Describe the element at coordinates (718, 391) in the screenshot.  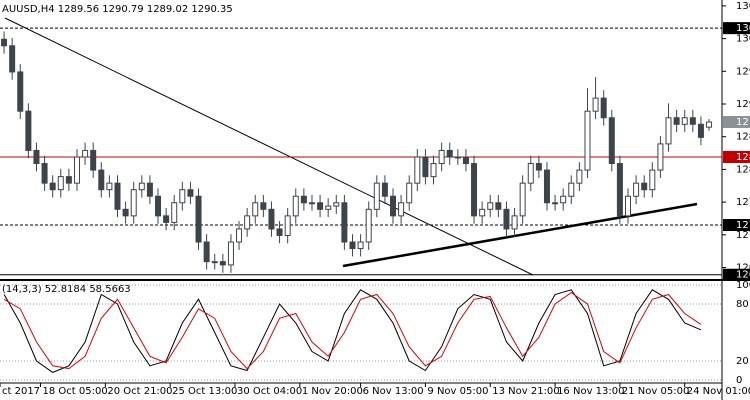
I see `x-tick-label: 24 Nov 01:00` at that location.